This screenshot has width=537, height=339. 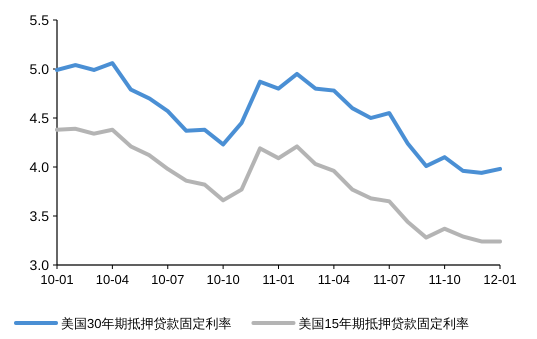 I want to click on legend-label: 美国15年期抵押贷款固定利率, so click(x=383, y=323).